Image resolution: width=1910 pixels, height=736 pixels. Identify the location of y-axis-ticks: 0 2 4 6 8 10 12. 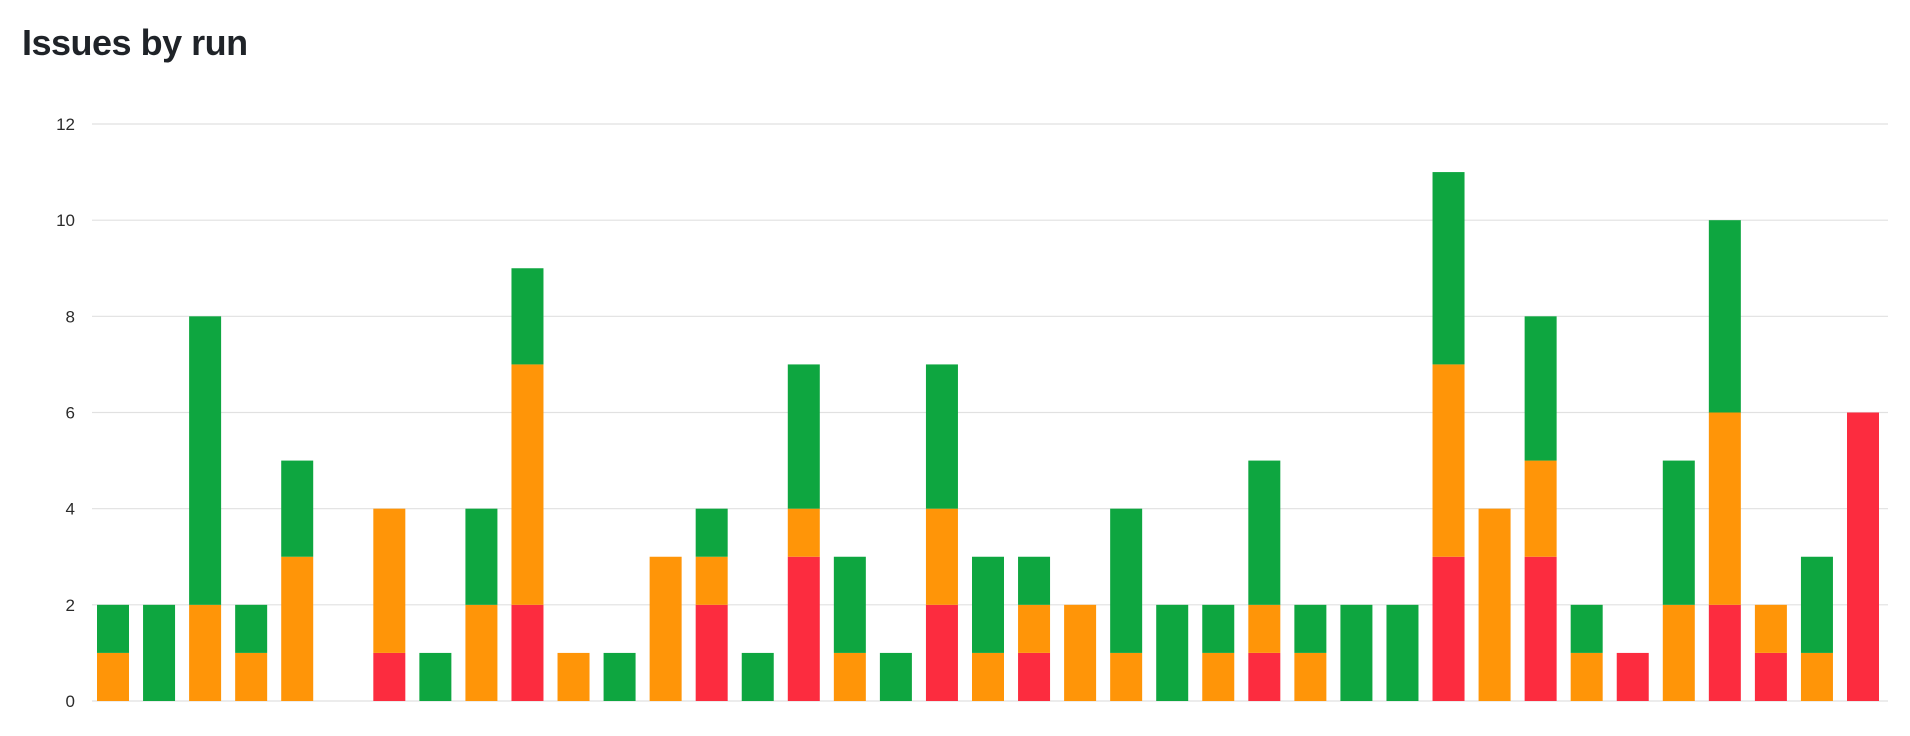
(65, 413).